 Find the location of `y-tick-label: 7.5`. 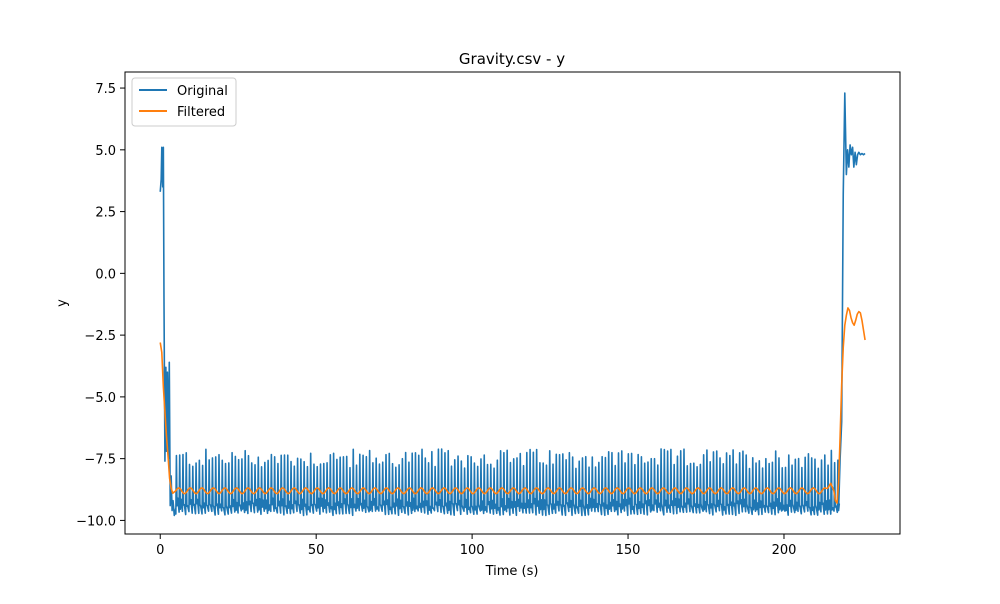

y-tick-label: 7.5 is located at coordinates (105, 89).